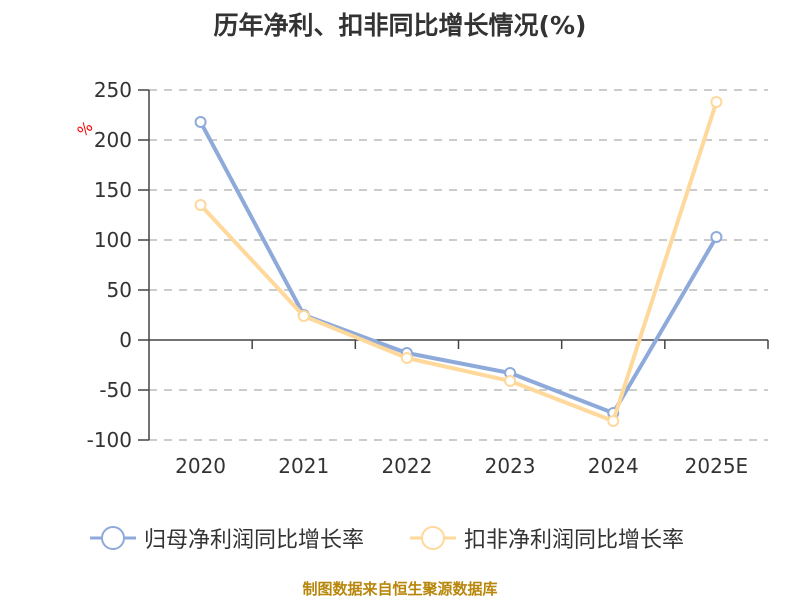  What do you see at coordinates (109, 440) in the screenshot?
I see `svg-text: -100` at bounding box center [109, 440].